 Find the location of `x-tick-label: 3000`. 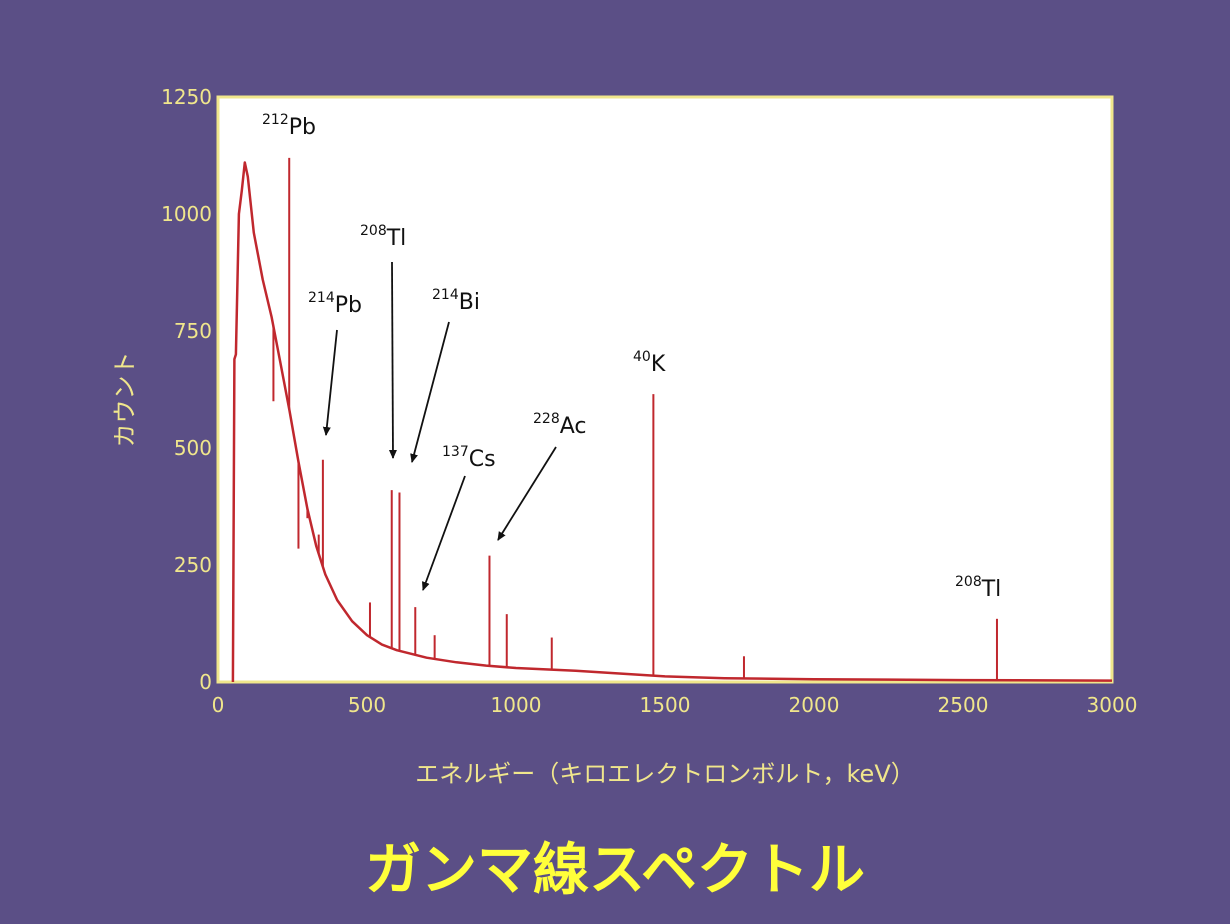

x-tick-label: 3000 is located at coordinates (1112, 705).